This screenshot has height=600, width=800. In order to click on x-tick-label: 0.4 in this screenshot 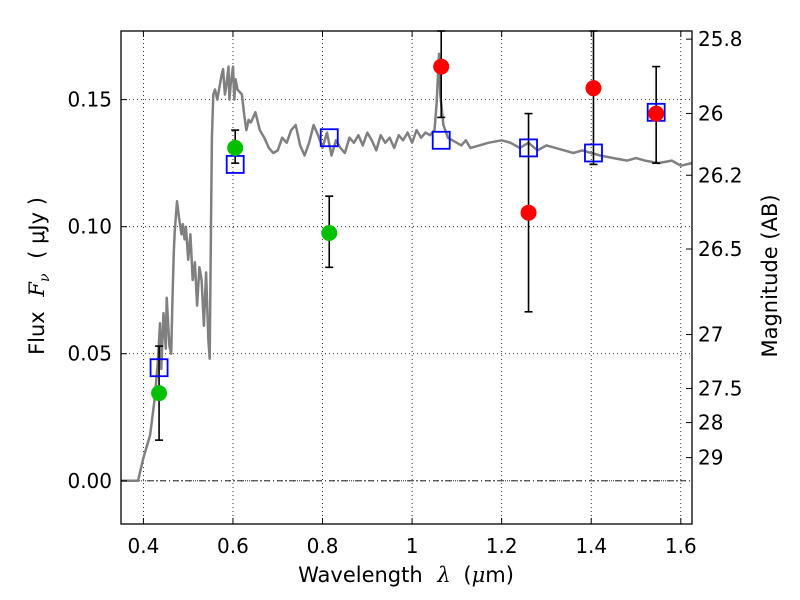, I will do `click(143, 546)`.